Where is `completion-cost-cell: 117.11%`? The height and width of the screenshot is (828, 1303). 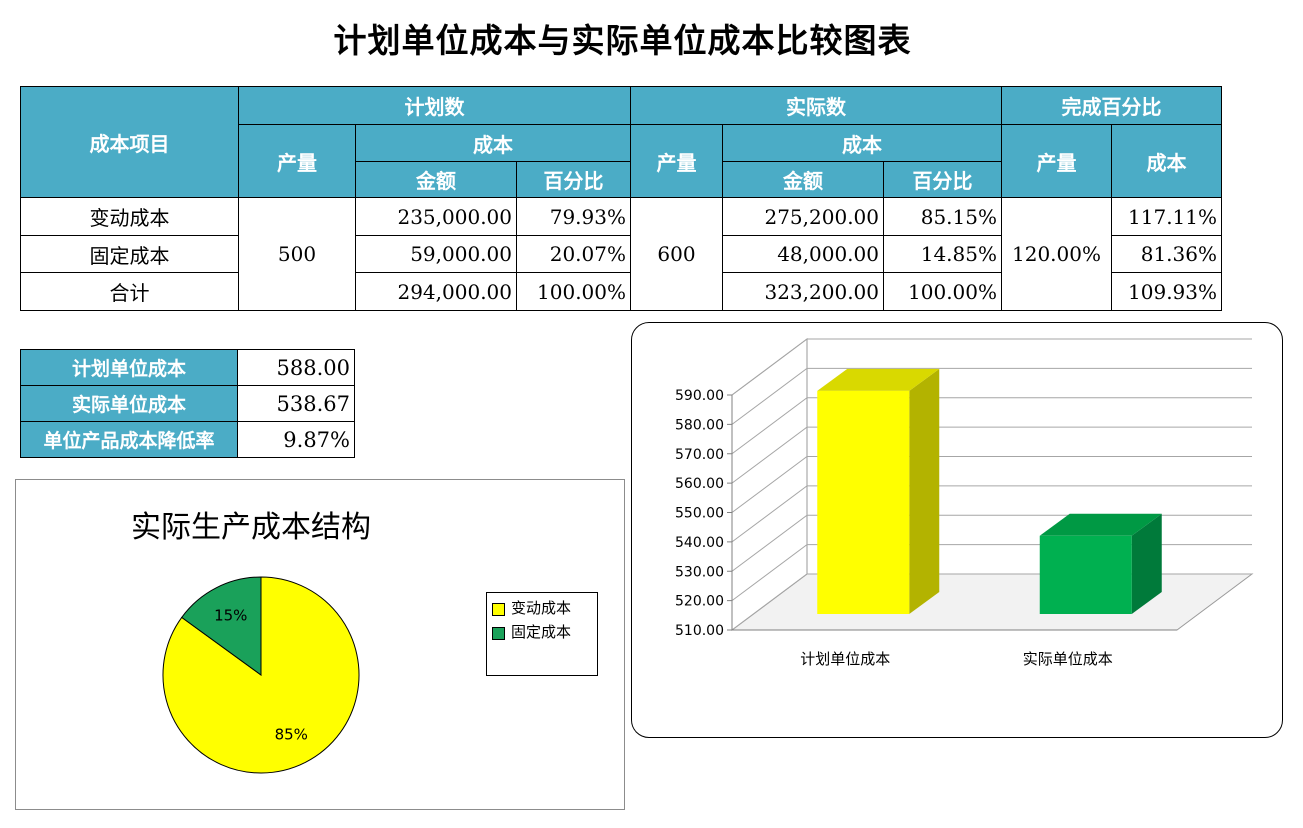 completion-cost-cell: 117.11% is located at coordinates (1166, 216).